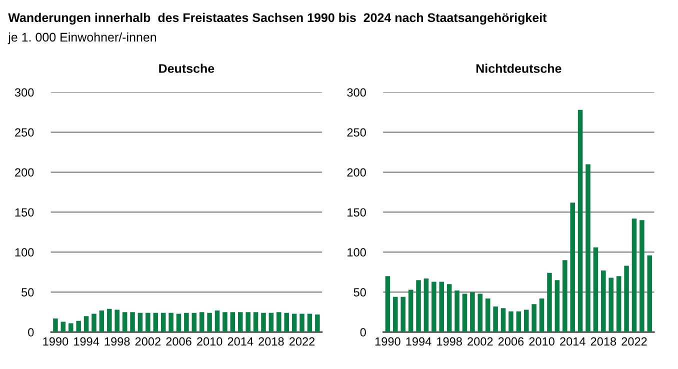 The width and height of the screenshot is (678, 369). Describe the element at coordinates (302, 341) in the screenshot. I see `x-tick-label: 2022` at that location.